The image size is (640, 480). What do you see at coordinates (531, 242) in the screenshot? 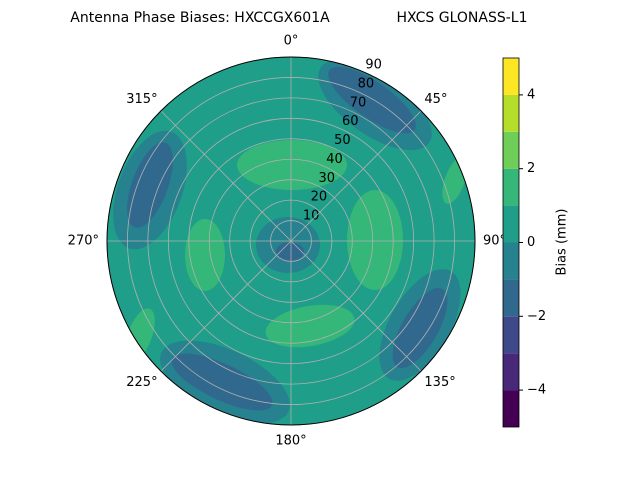
I see `colorbar-tick-label: 0` at bounding box center [531, 242].